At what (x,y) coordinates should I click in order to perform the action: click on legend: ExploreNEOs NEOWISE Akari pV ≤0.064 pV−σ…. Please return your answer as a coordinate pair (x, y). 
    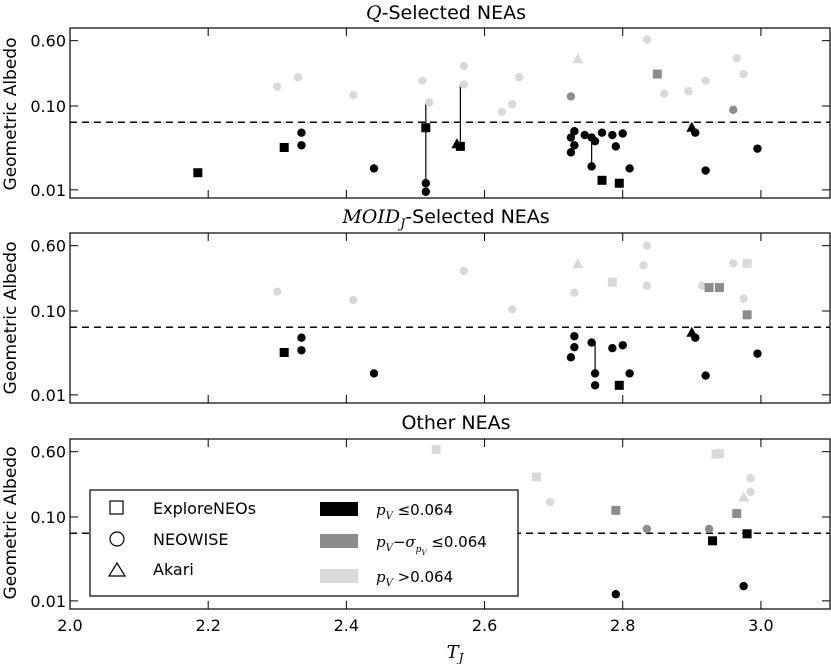
    Looking at the image, I should click on (304, 543).